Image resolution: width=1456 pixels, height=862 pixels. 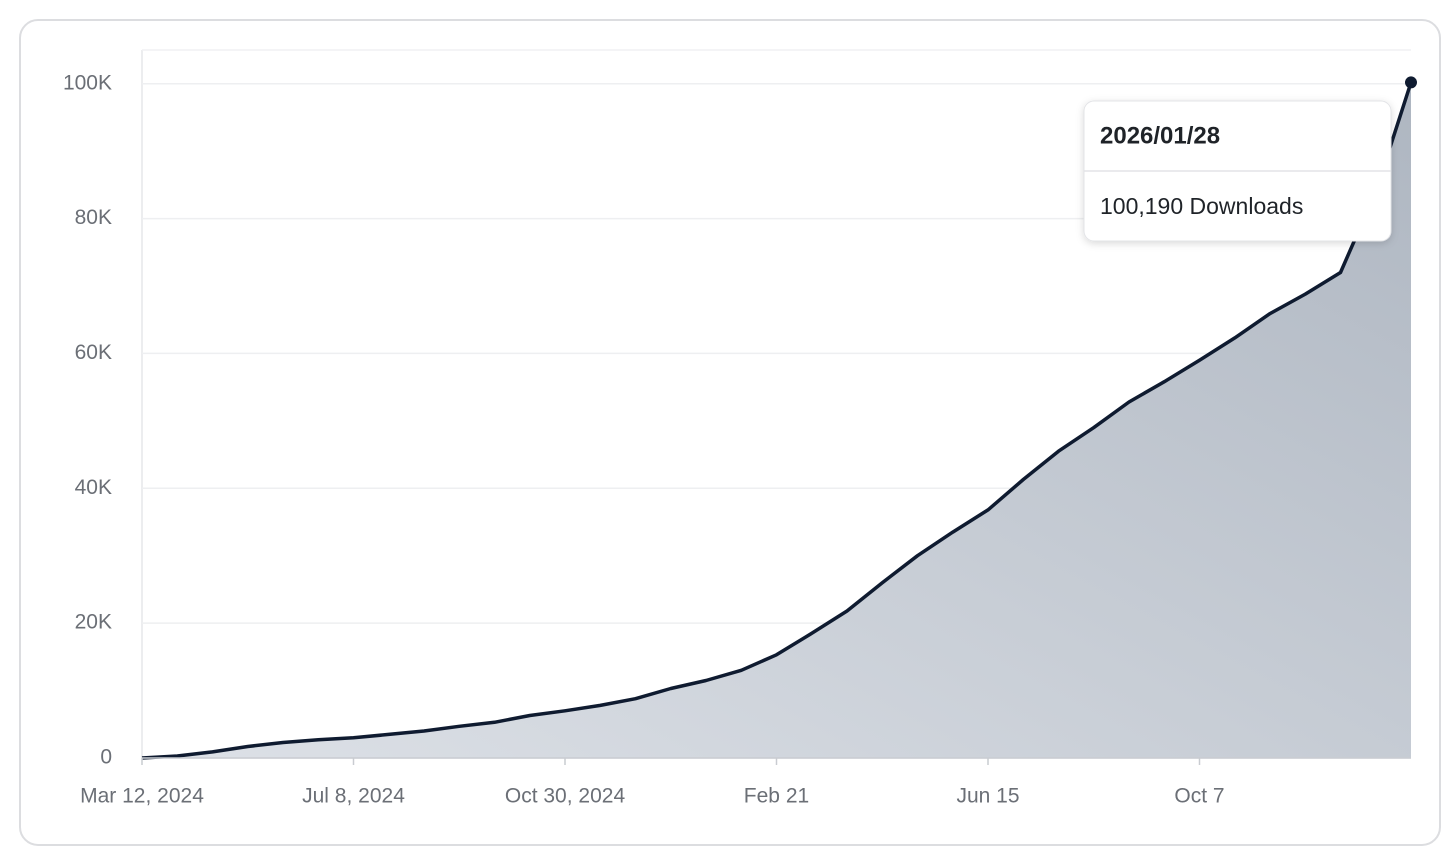 I want to click on y-tick-label: 80K, so click(x=93, y=217).